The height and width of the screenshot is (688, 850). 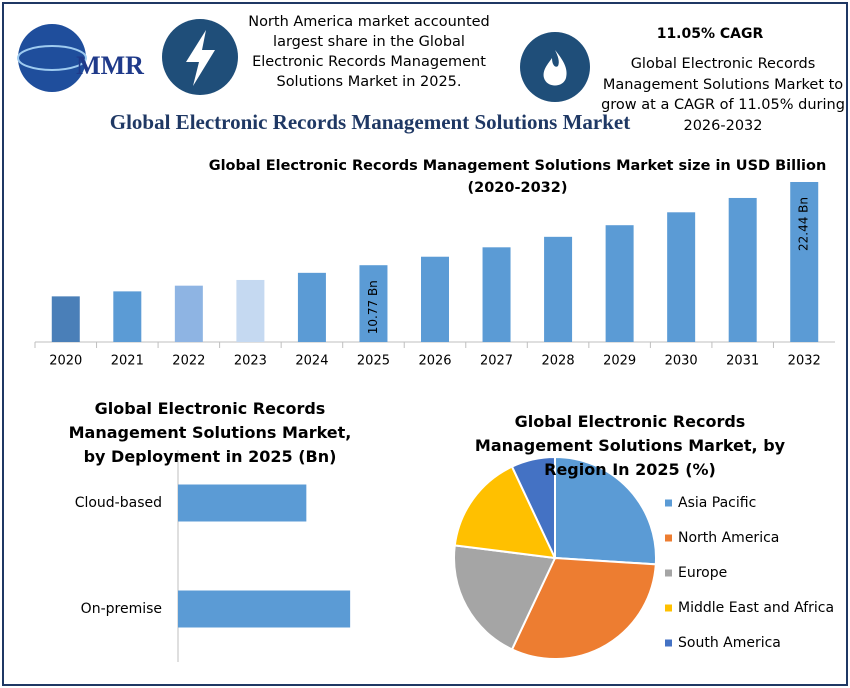 I want to click on fire-icon, so click(x=555, y=68).